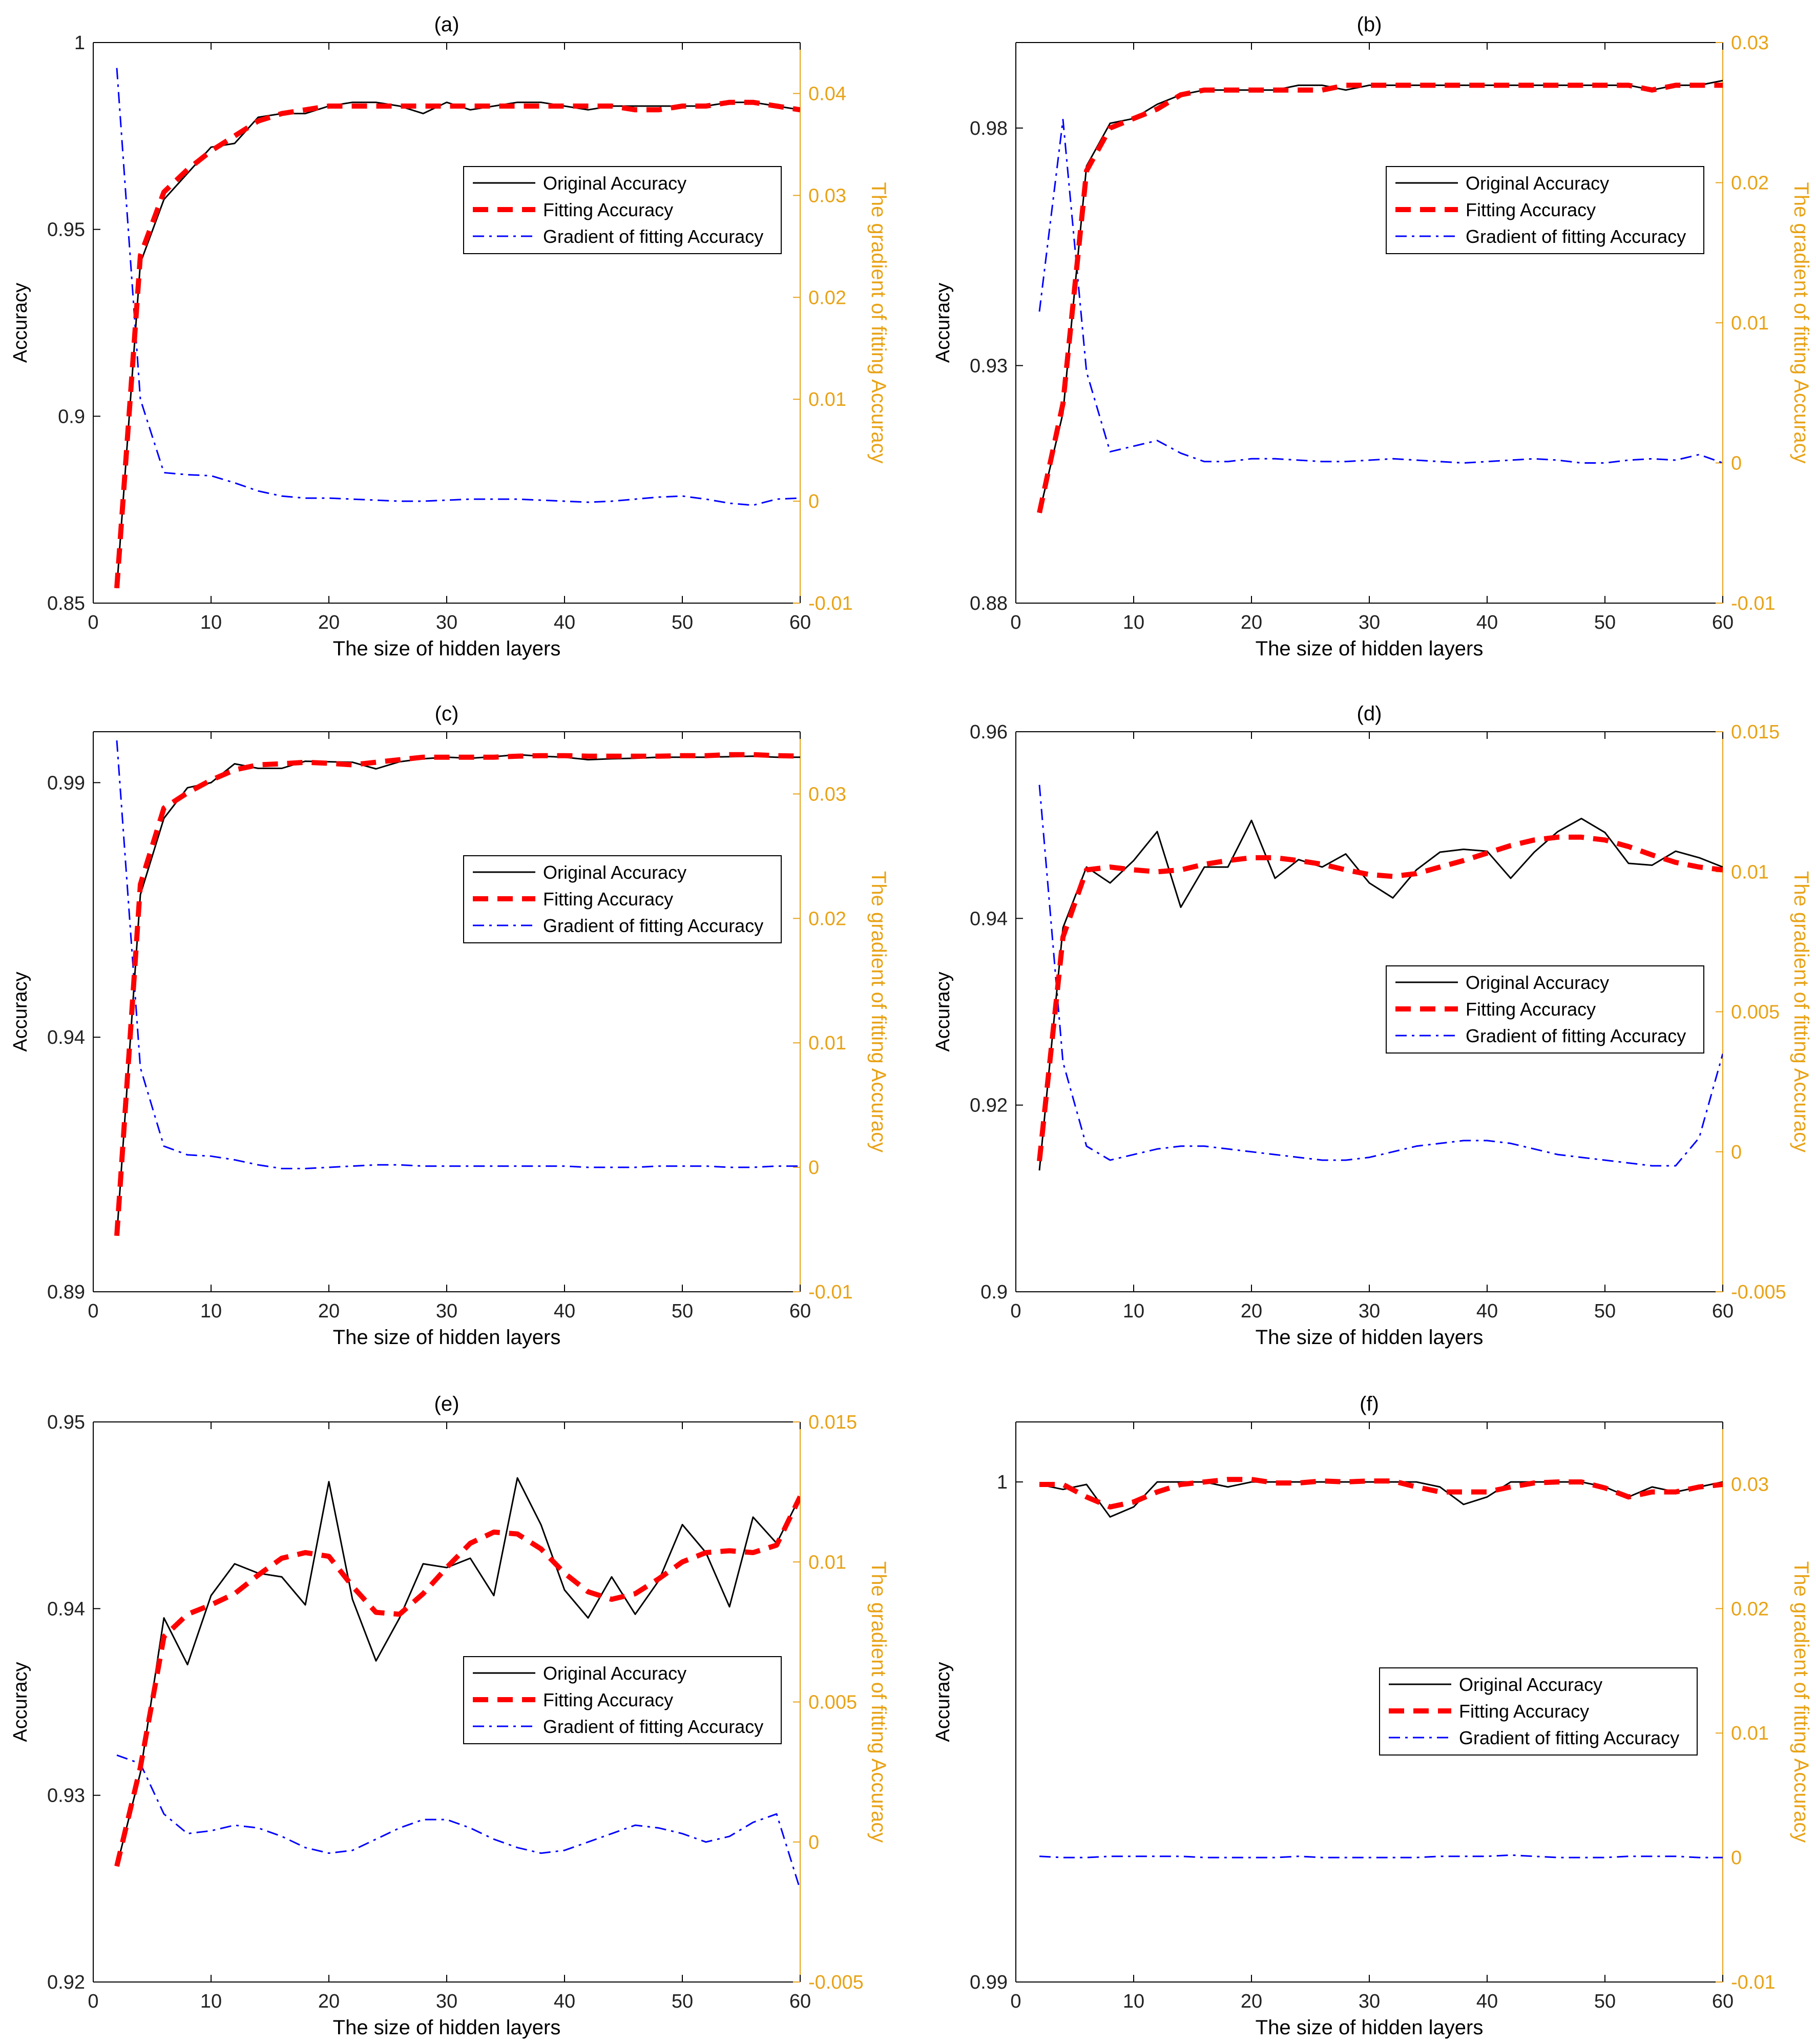 This screenshot has width=1816, height=2044. Describe the element at coordinates (66, 783) in the screenshot. I see `y-tick-label: 0.99` at that location.